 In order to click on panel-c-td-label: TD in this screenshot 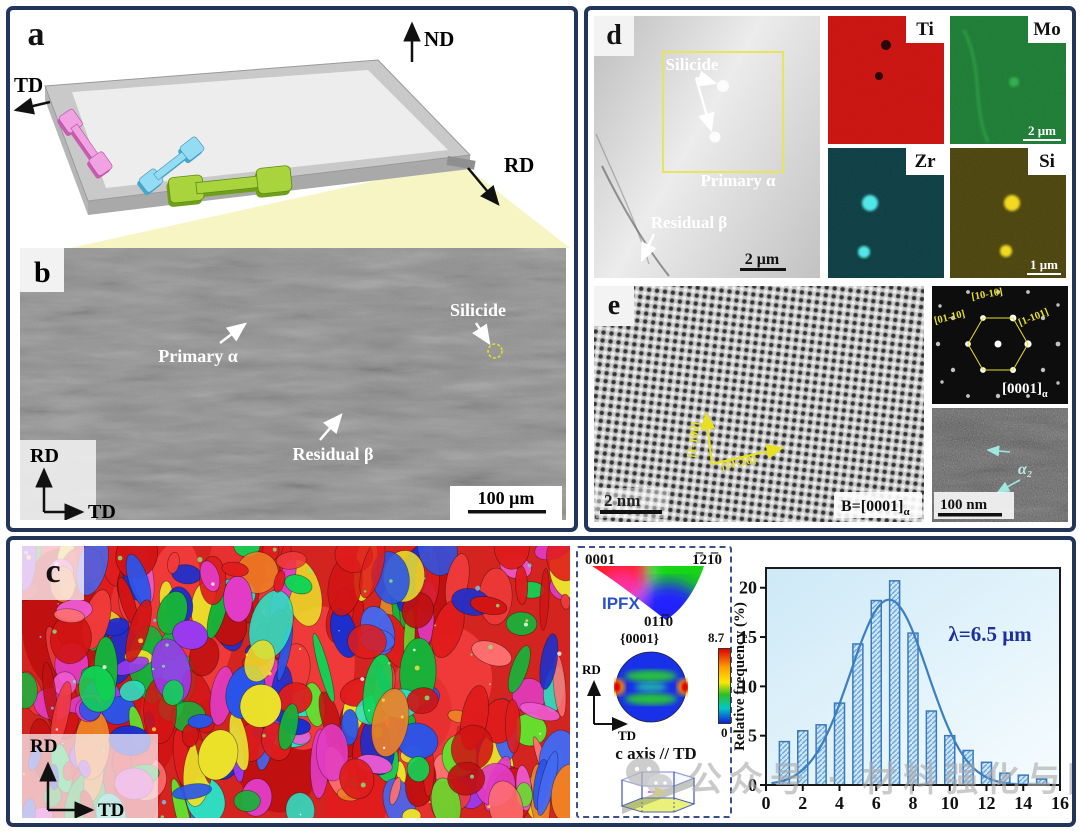, I will do `click(111, 809)`.